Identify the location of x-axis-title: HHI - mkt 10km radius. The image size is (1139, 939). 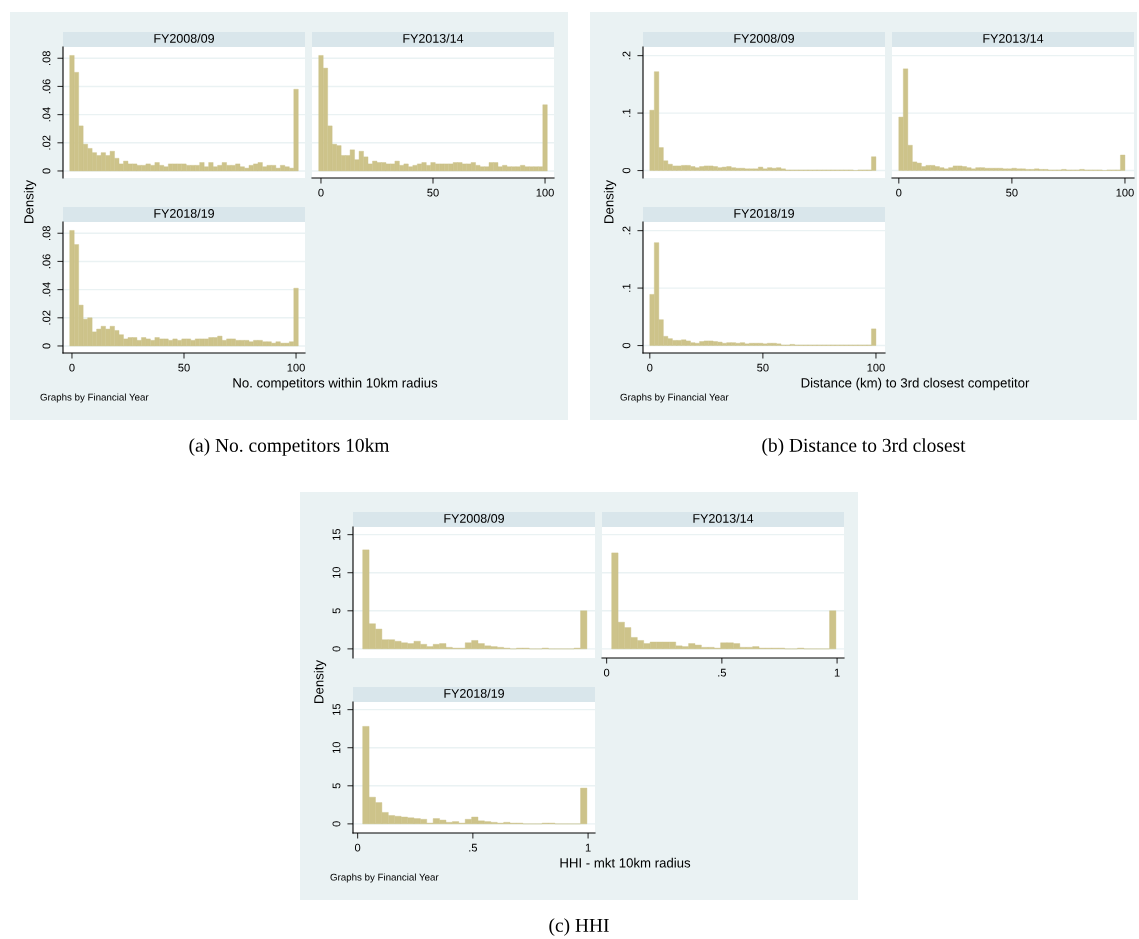
(625, 862).